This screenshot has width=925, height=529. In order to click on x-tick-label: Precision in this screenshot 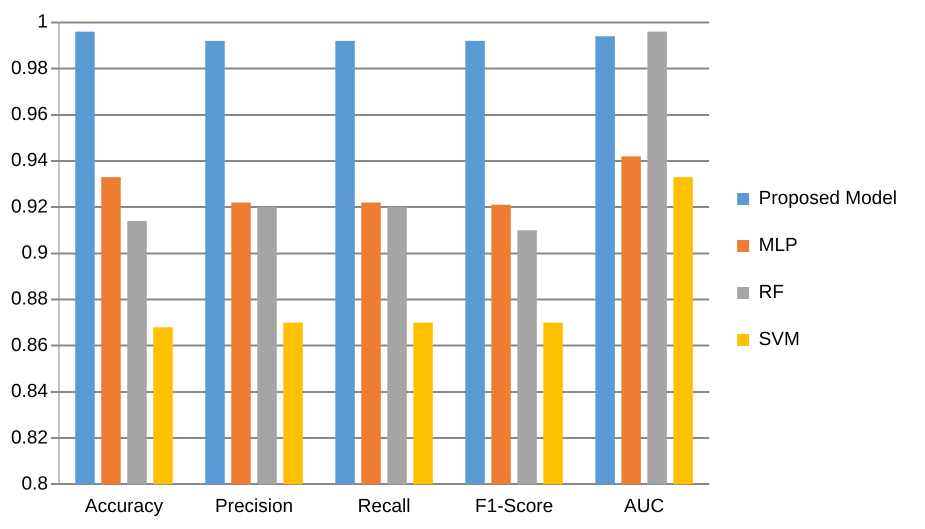, I will do `click(254, 506)`.